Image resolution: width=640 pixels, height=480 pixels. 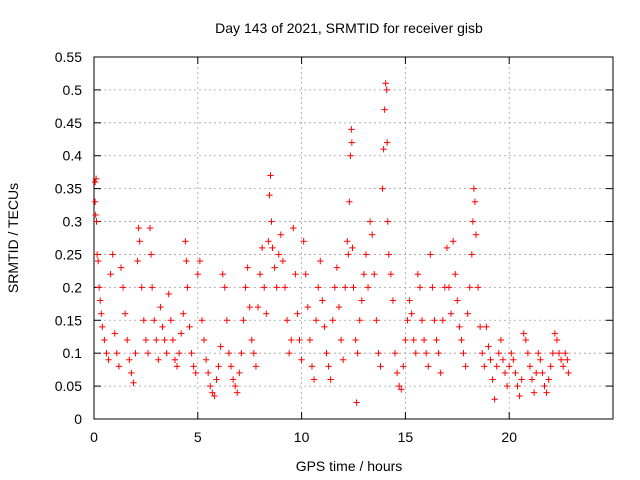 I want to click on y-tick-label: 0.15, so click(x=68, y=320).